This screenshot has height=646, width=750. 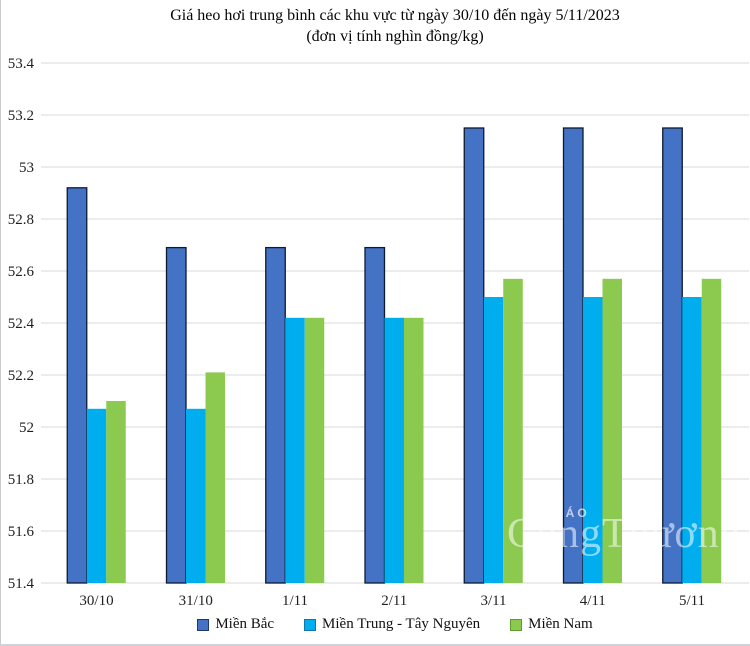 I want to click on y-tick-label: 53.2, so click(x=21, y=116).